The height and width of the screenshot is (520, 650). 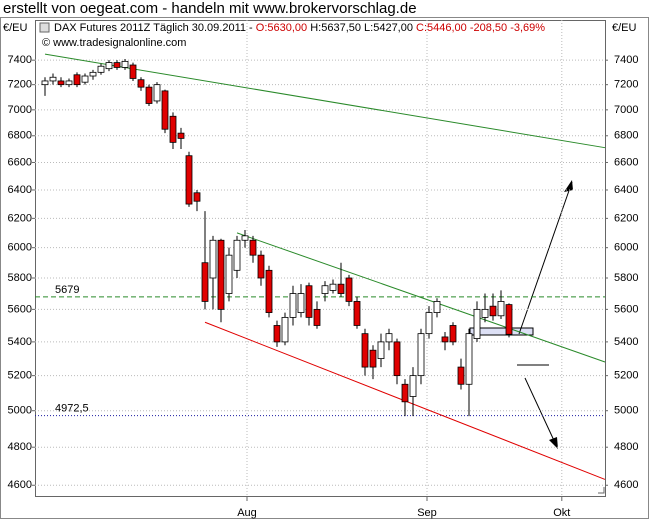 What do you see at coordinates (20, 447) in the screenshot?
I see `y-tick-label: 4800` at bounding box center [20, 447].